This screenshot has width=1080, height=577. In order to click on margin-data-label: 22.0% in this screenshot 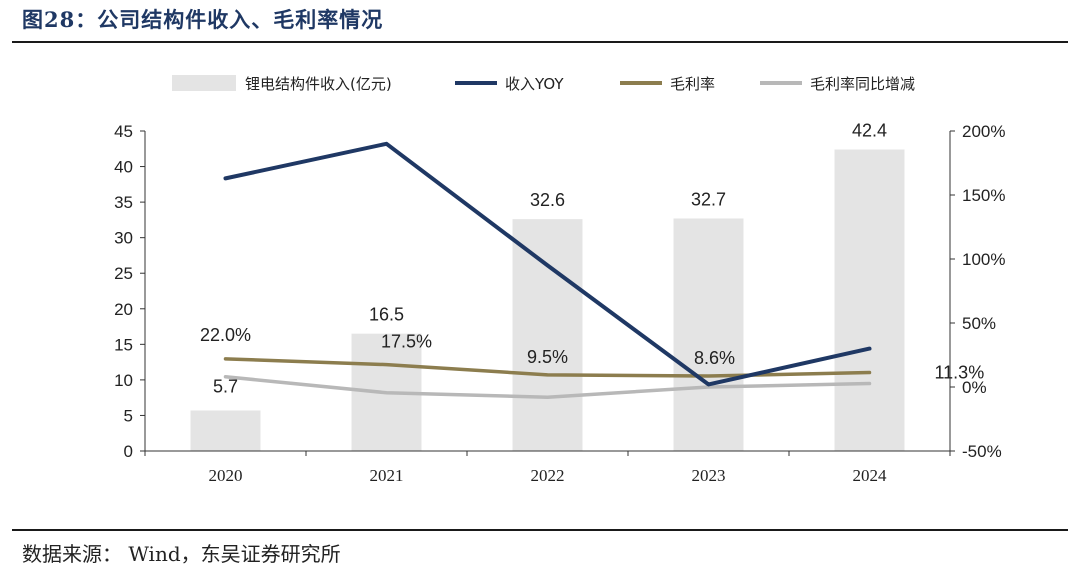, I will do `click(225, 335)`.